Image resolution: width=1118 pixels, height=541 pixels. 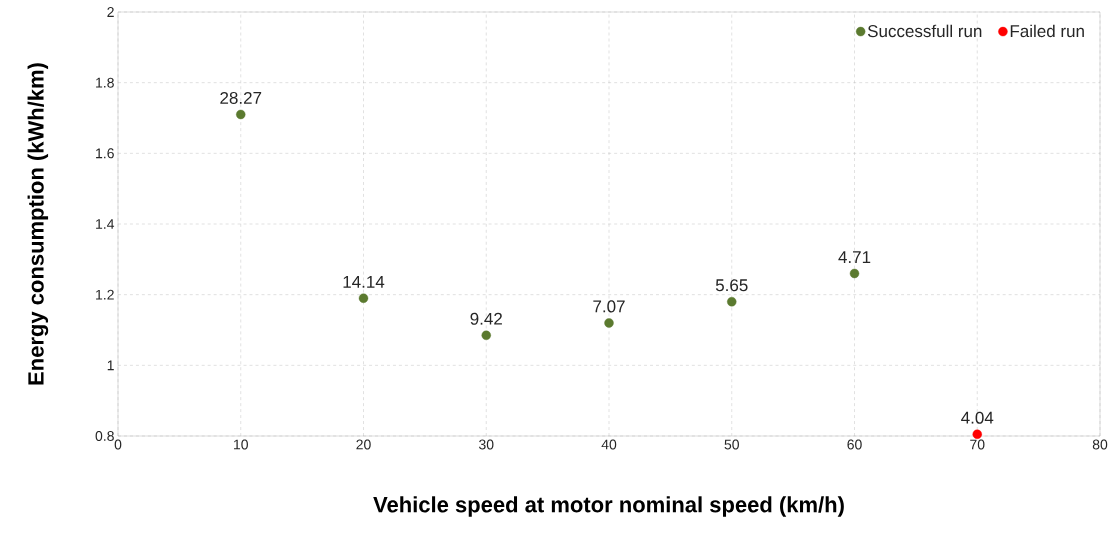 I want to click on y-tick-label: 1.8, so click(x=105, y=82).